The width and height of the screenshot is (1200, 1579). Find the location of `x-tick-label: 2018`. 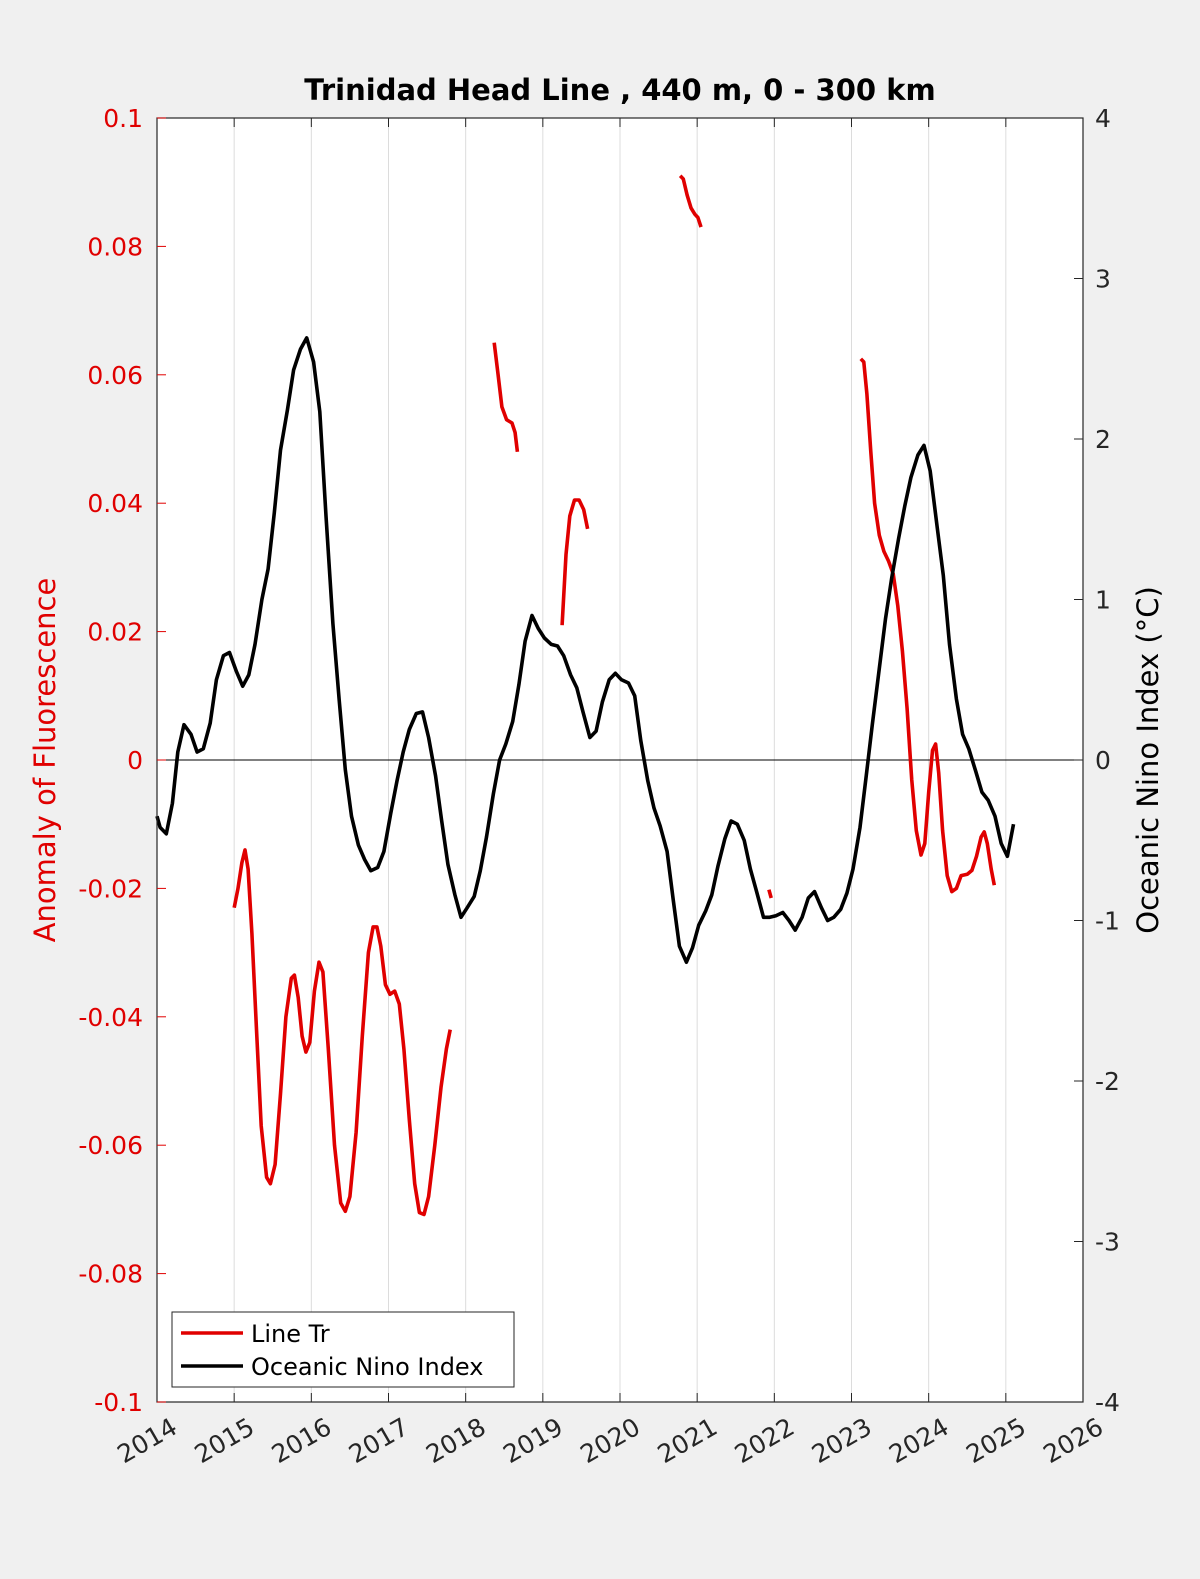

x-tick-label: 2018 is located at coordinates (456, 1440).